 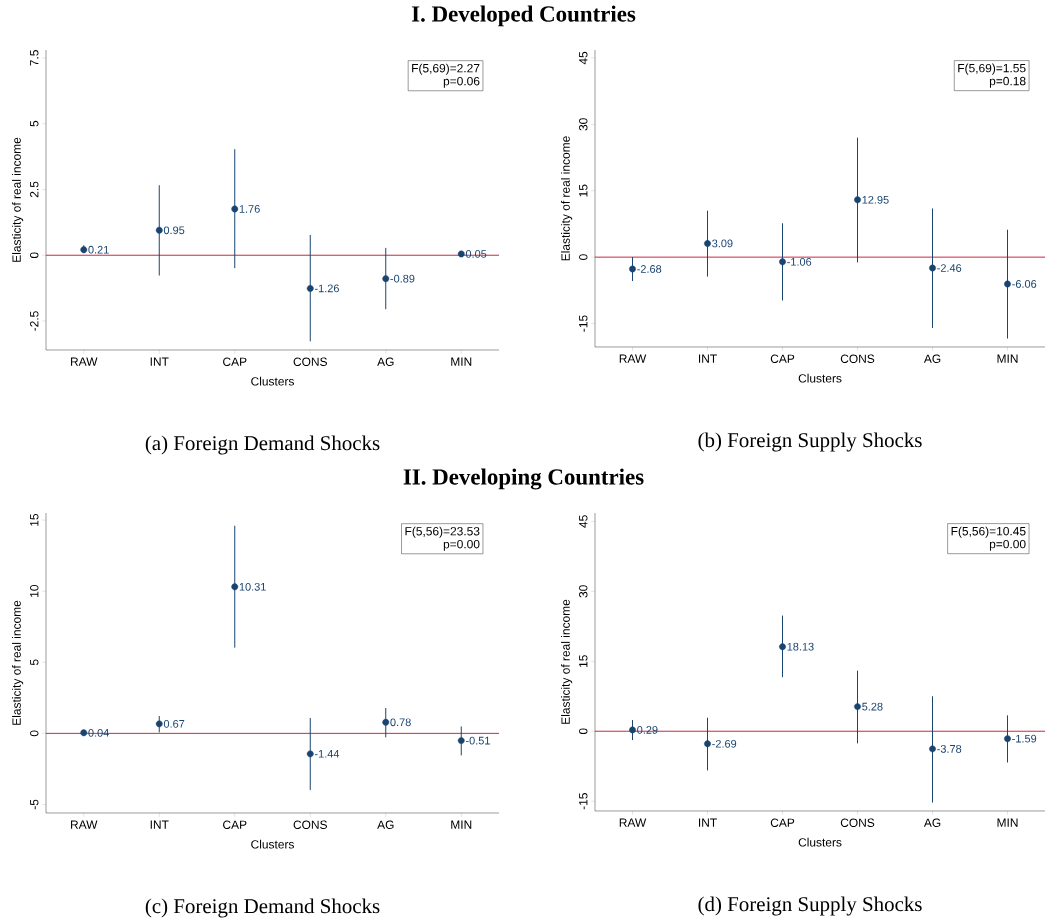 I want to click on data-label: -1.59, so click(x=1024, y=738).